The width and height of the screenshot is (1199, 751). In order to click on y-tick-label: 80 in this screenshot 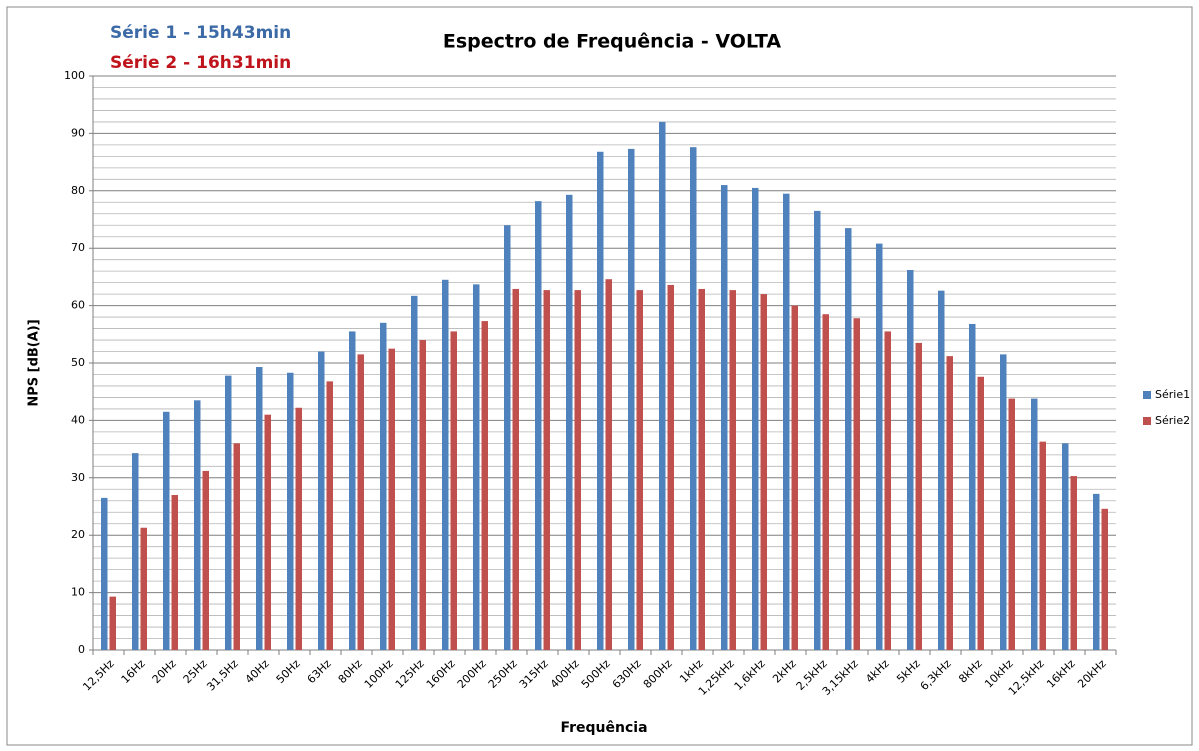, I will do `click(78, 190)`.